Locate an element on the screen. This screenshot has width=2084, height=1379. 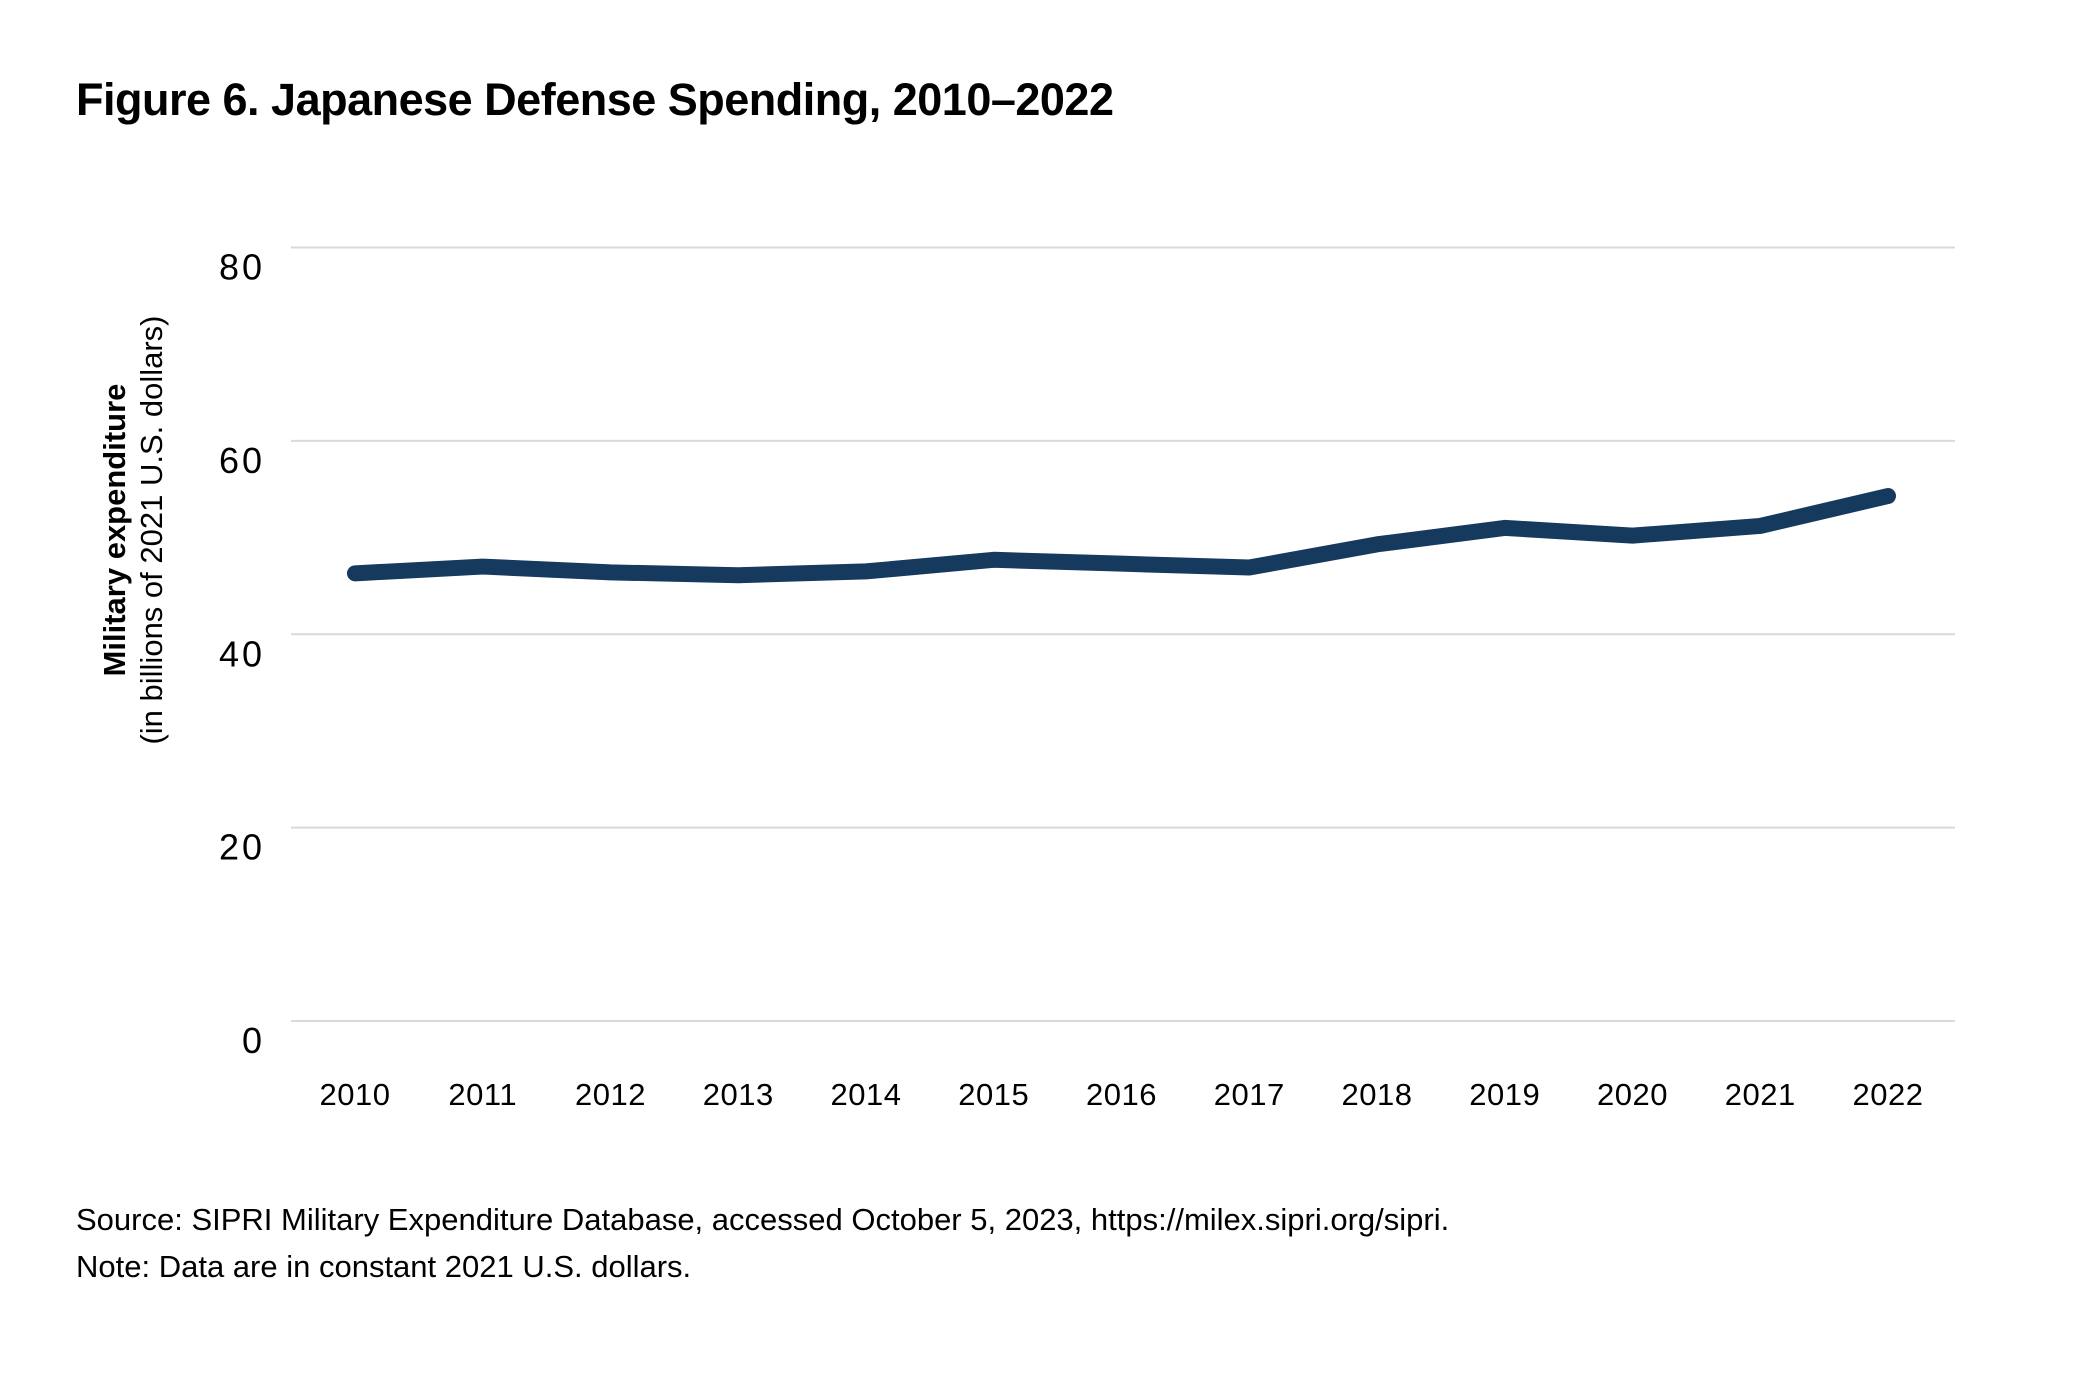
x-tick-label: 2010 is located at coordinates (355, 1094).